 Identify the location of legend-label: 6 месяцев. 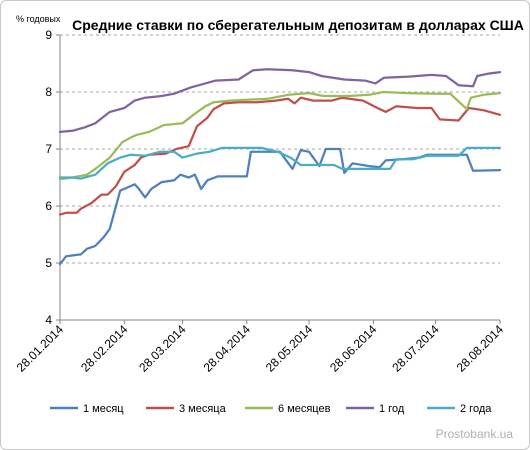
(304, 409).